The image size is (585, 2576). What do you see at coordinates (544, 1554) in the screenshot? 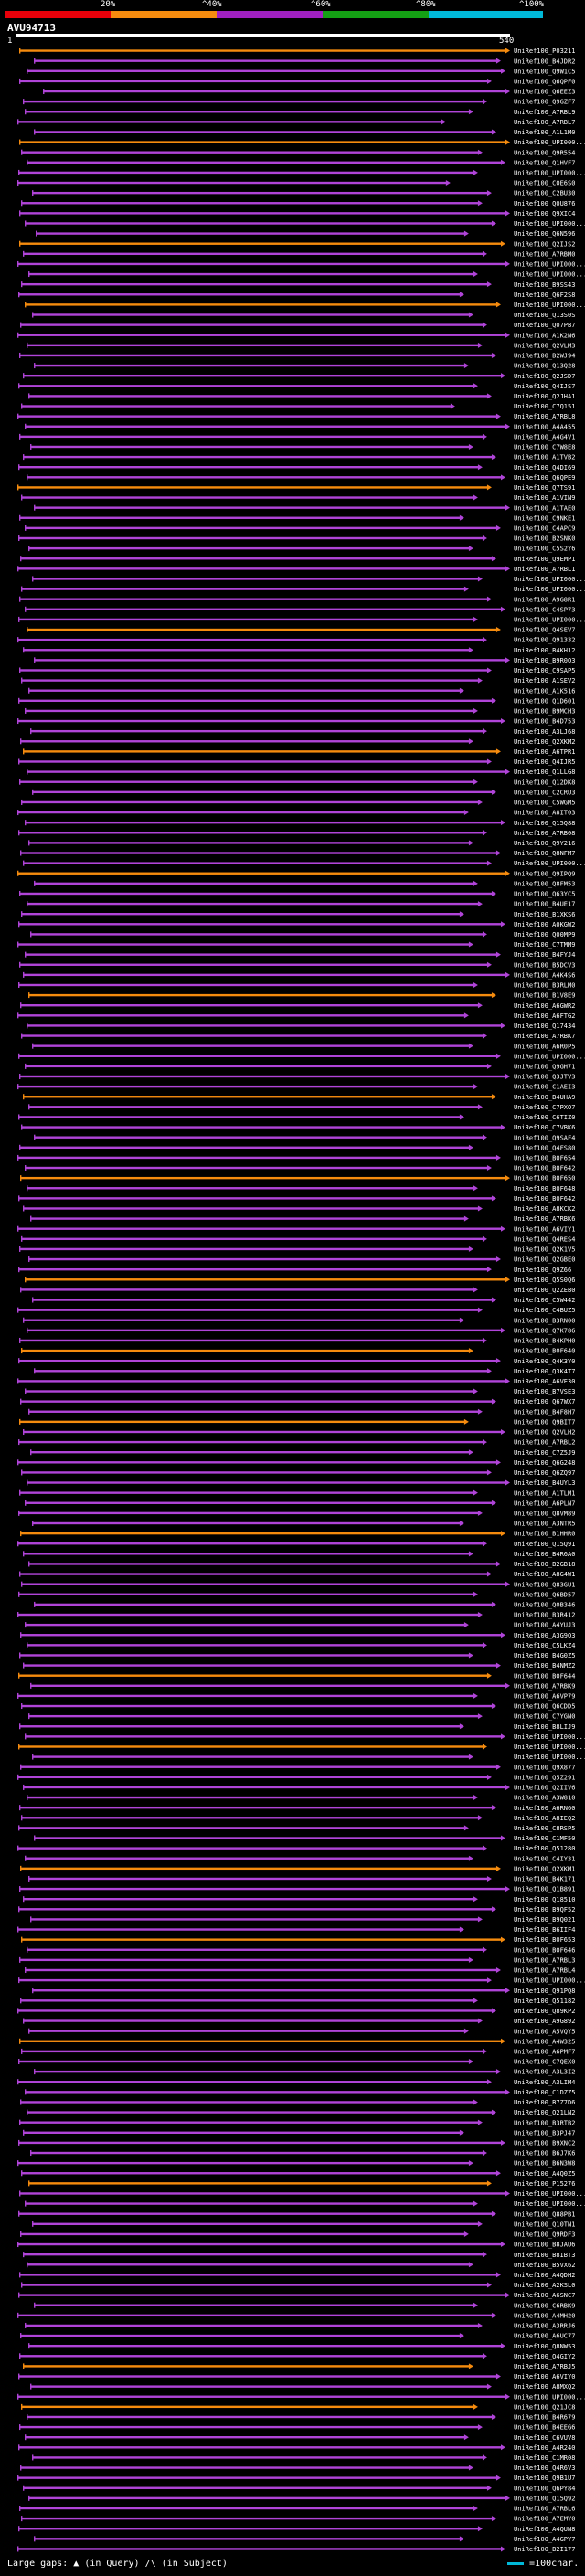
I see `hit-label: UniRef100_B4R6A0` at bounding box center [544, 1554].